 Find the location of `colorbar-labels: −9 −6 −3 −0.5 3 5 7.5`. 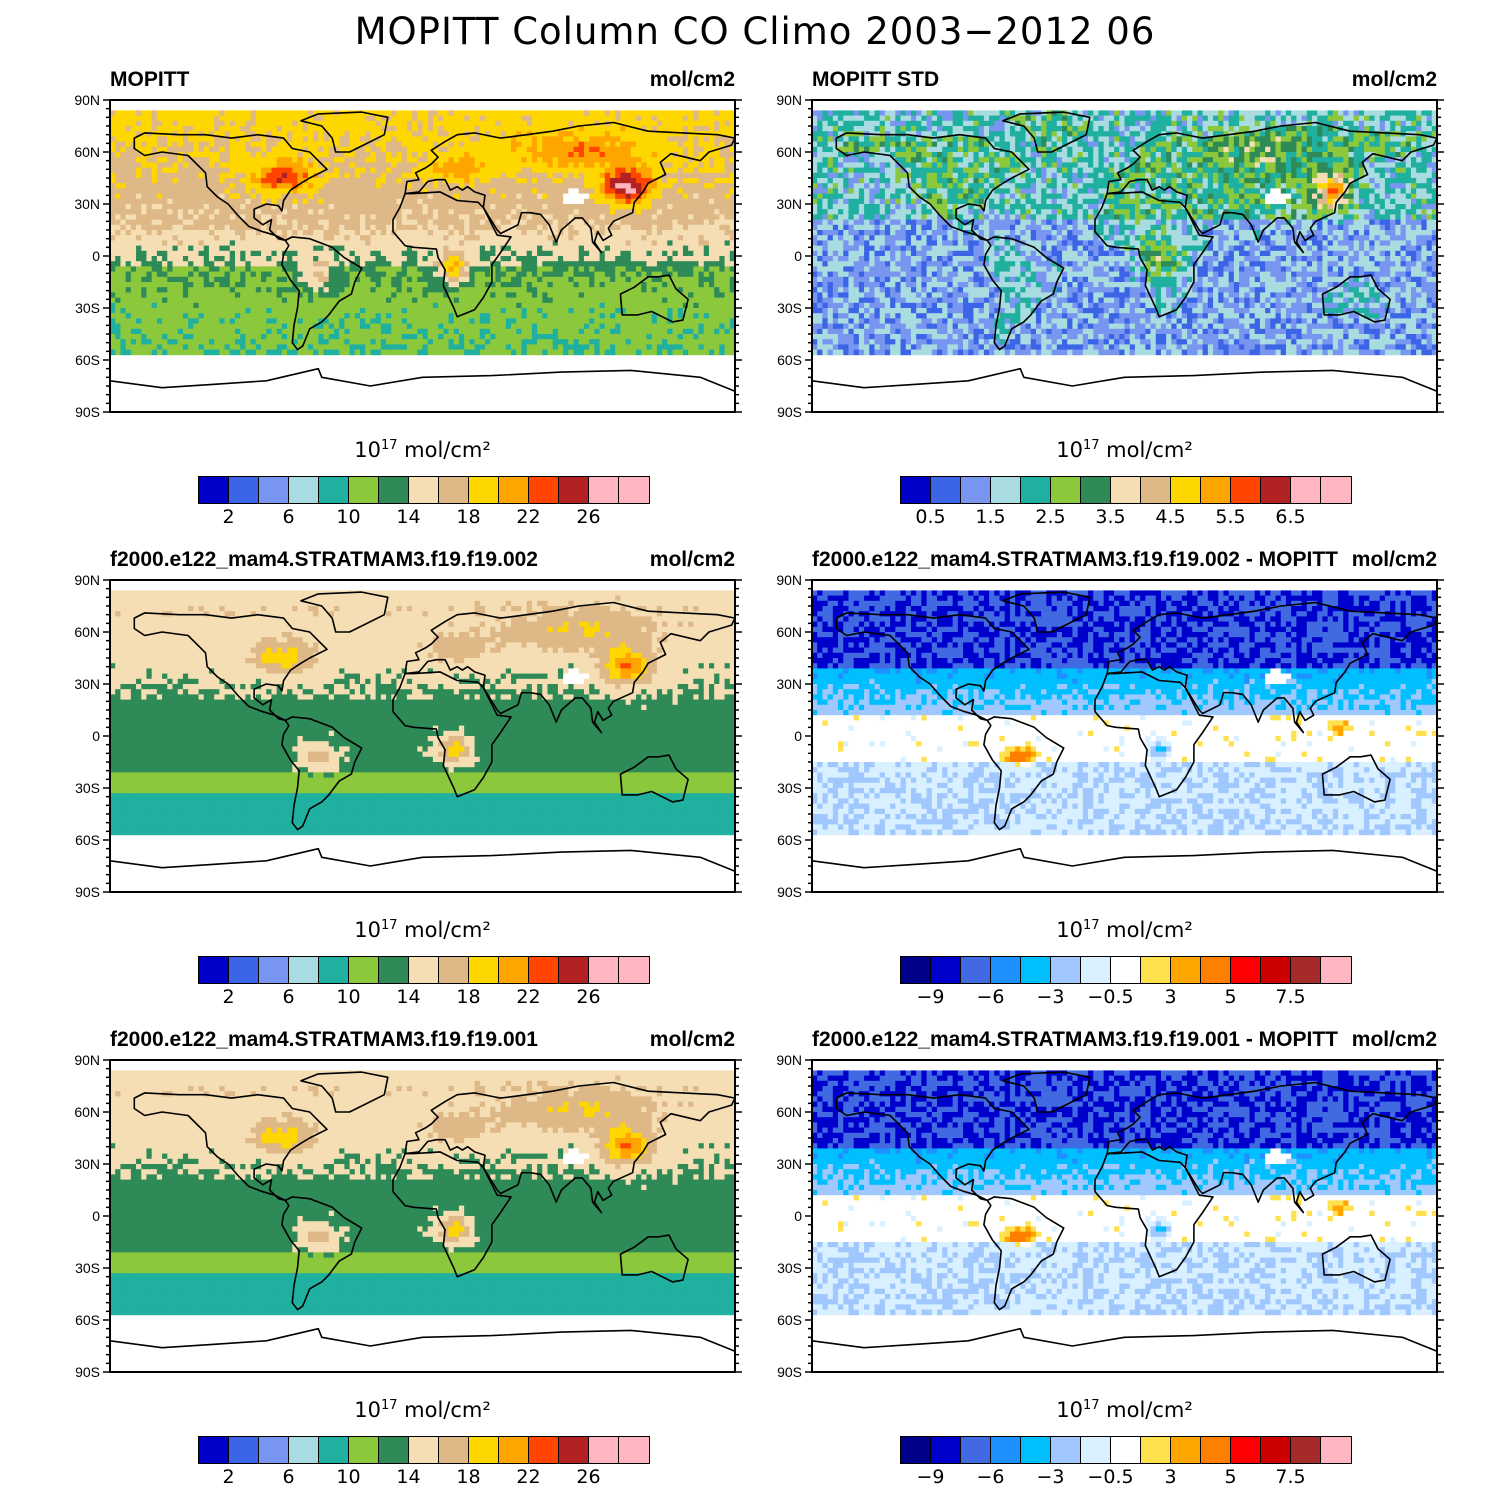

colorbar-labels: −9 −6 −3 −0.5 3 5 7.5 is located at coordinates (1125, 997).